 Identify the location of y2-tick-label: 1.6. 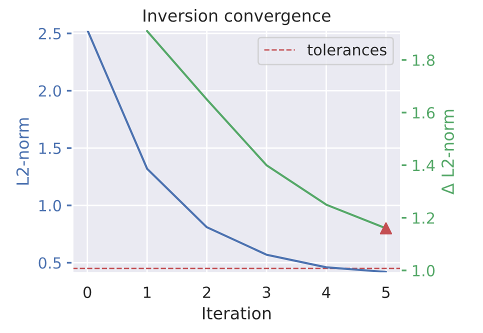
(423, 113).